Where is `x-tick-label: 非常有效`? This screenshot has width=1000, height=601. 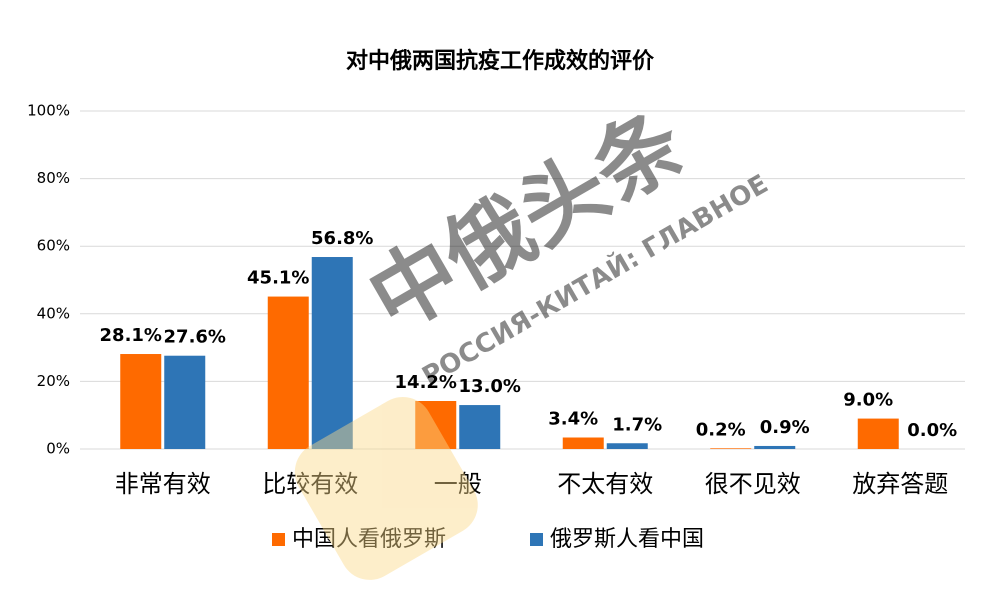 x-tick-label: 非常有效 is located at coordinates (163, 484).